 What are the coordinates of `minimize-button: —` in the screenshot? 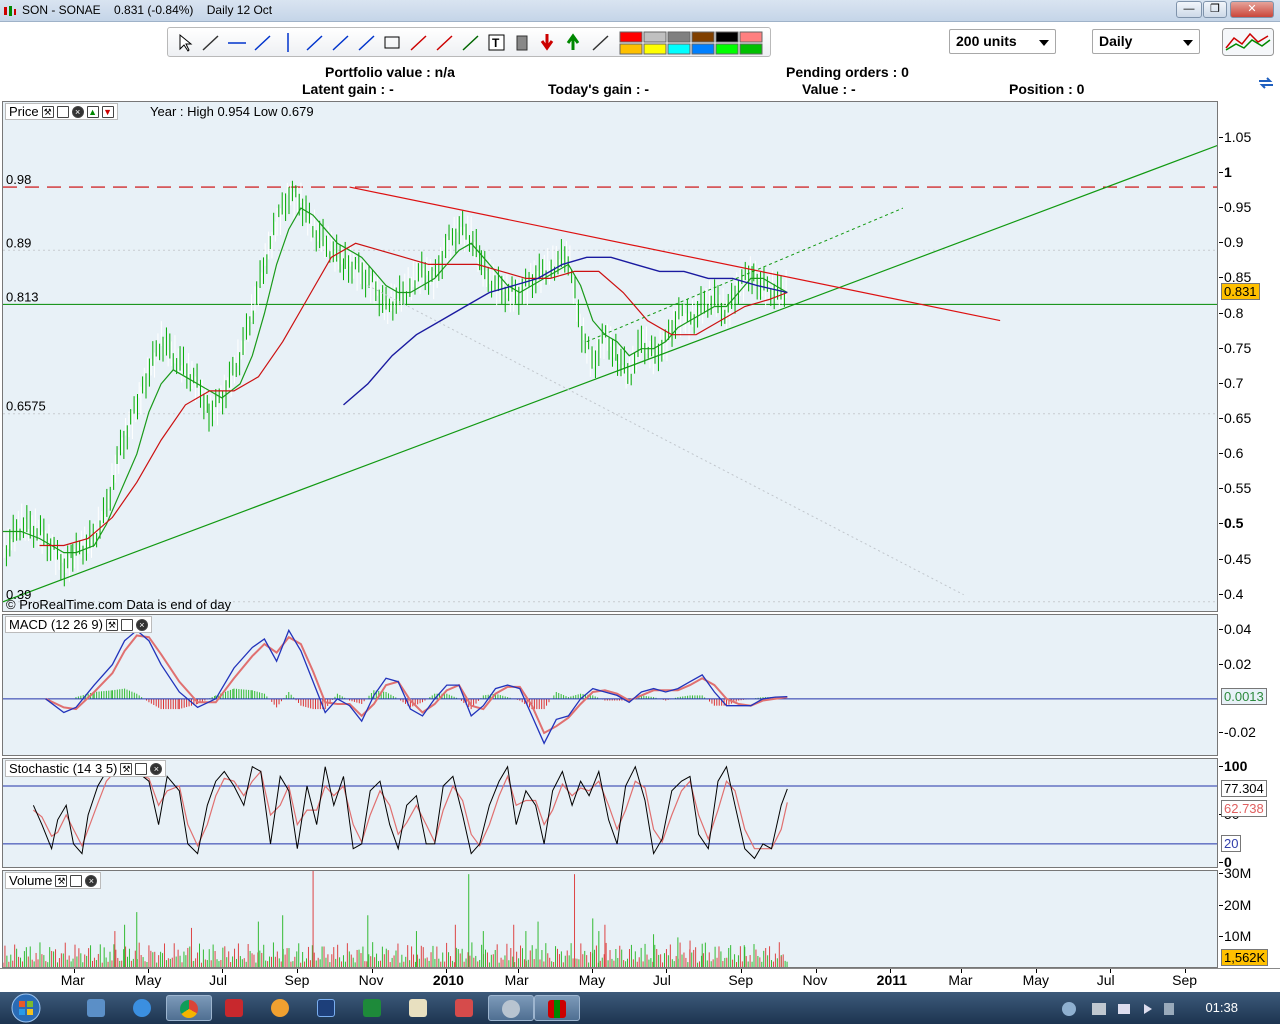 It's located at (1189, 9).